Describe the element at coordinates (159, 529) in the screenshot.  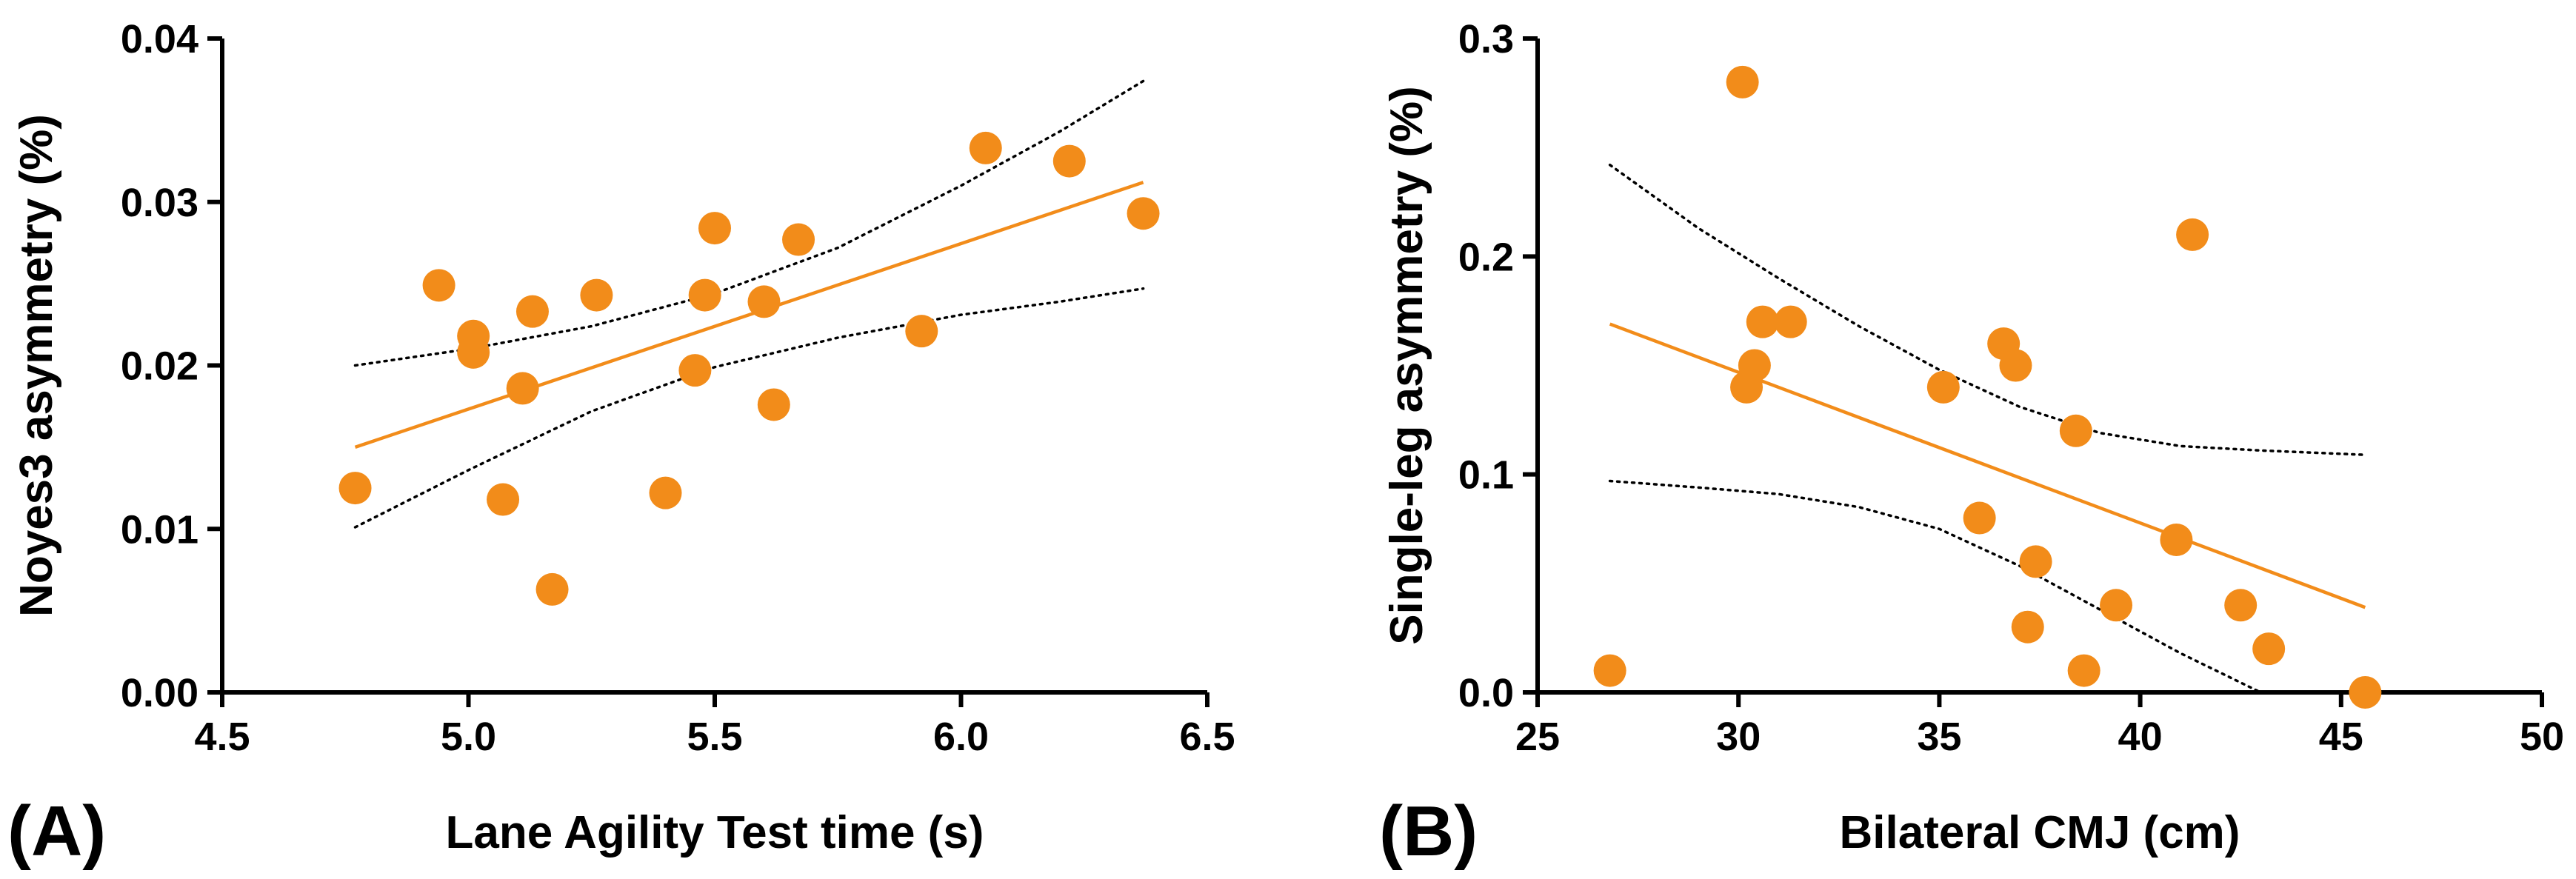
I see `y-tick-label: 0.01` at that location.